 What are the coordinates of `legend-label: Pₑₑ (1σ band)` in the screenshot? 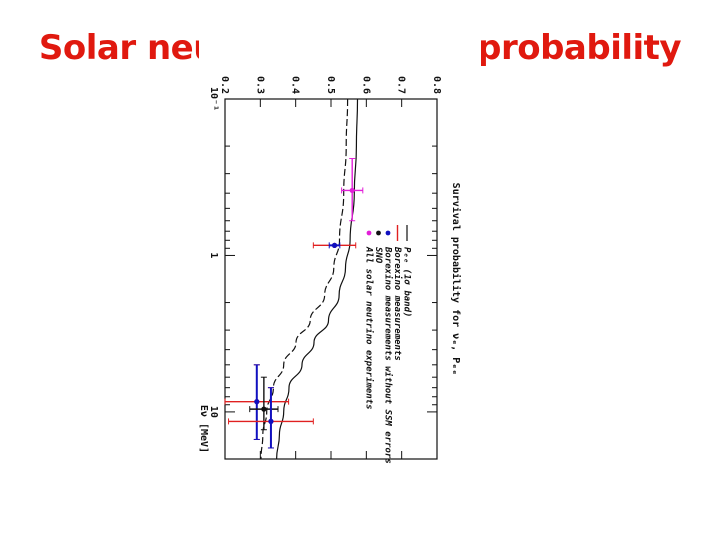 It's located at (407, 282).